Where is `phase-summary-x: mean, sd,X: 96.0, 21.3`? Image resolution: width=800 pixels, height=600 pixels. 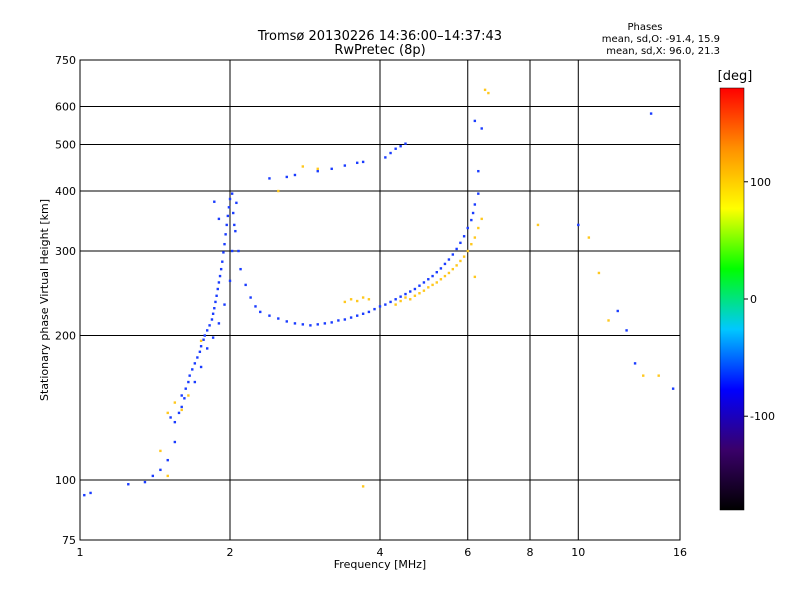 phase-summary-x: mean, sd,X: 96.0, 21.3 is located at coordinates (663, 51).